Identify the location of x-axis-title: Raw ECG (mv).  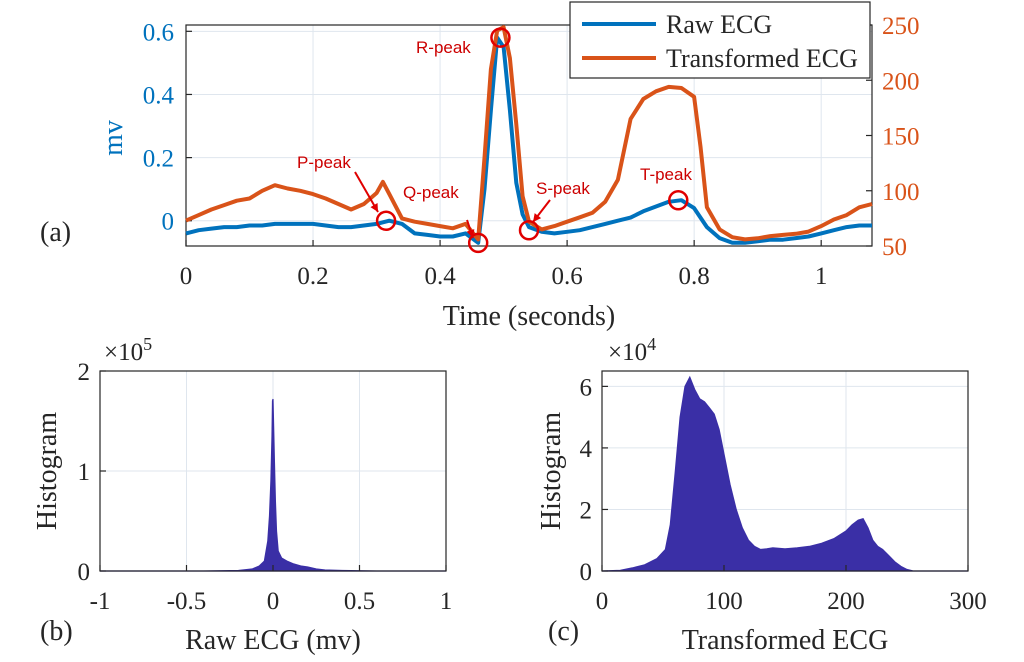
(273, 640).